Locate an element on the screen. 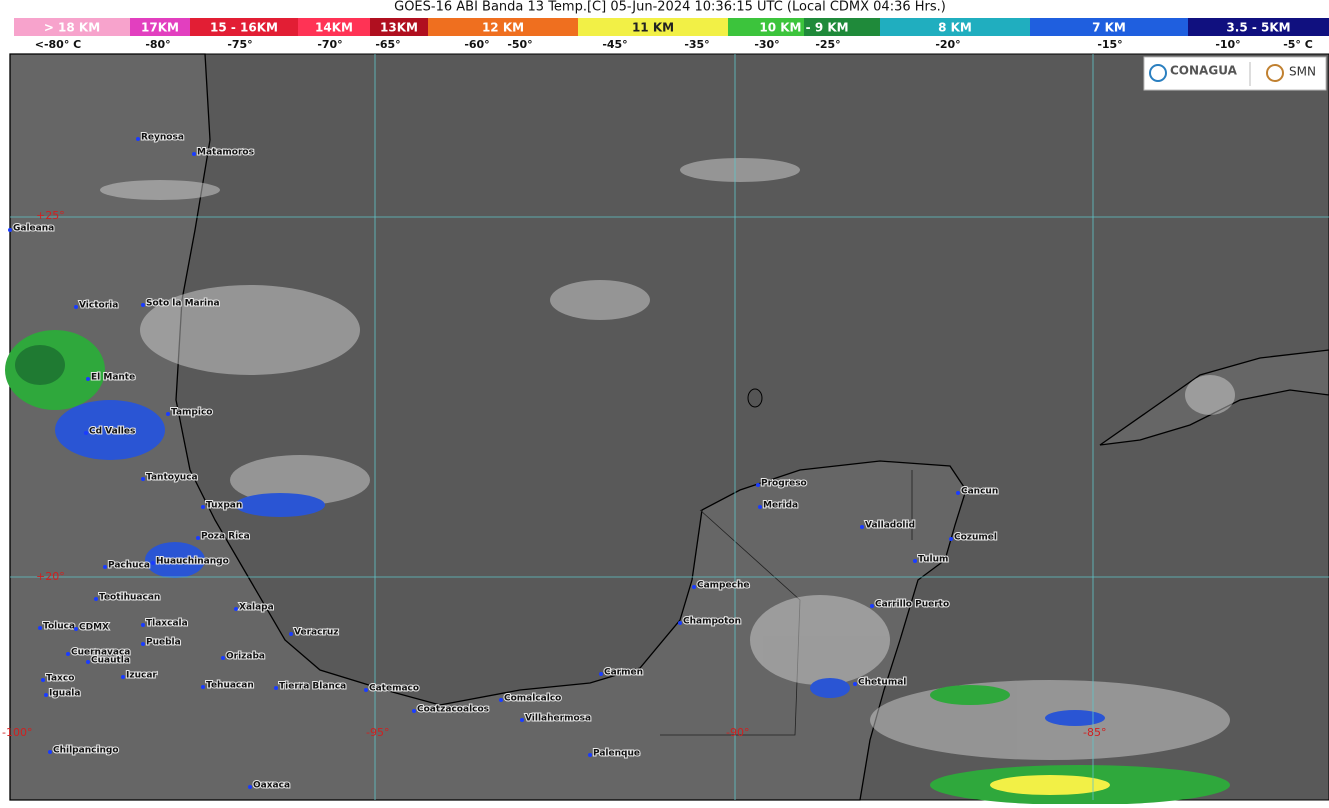  colorbar-label: 8 KM is located at coordinates (955, 28).